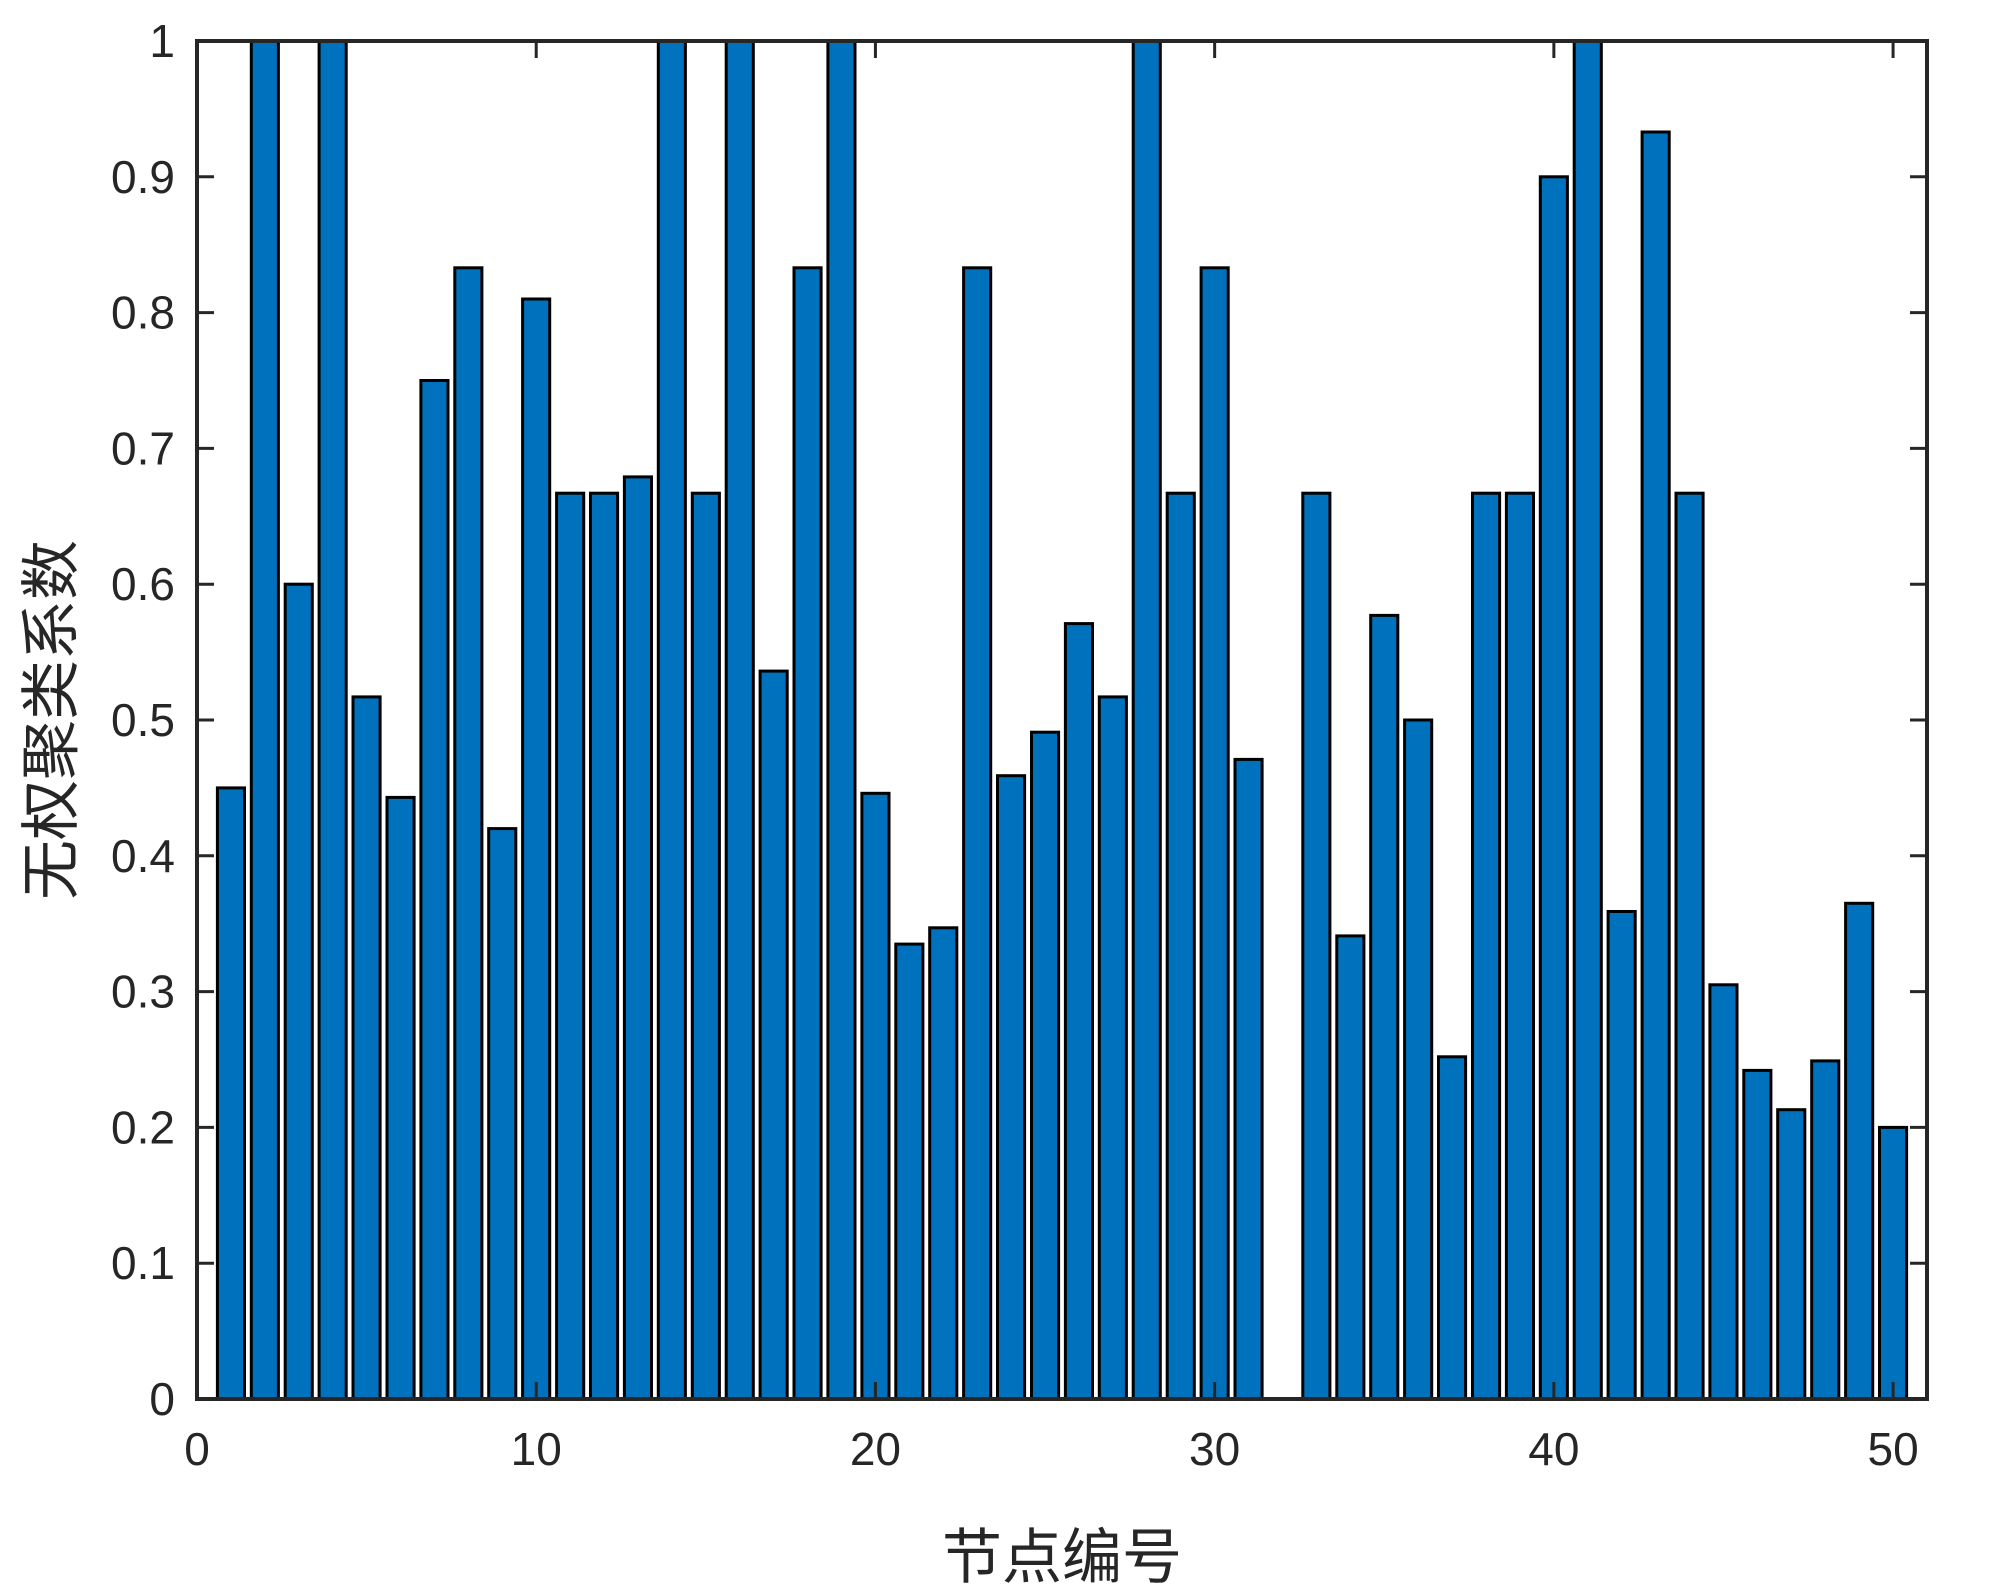  What do you see at coordinates (143, 448) in the screenshot?
I see `y-tick-label: 0.7` at bounding box center [143, 448].